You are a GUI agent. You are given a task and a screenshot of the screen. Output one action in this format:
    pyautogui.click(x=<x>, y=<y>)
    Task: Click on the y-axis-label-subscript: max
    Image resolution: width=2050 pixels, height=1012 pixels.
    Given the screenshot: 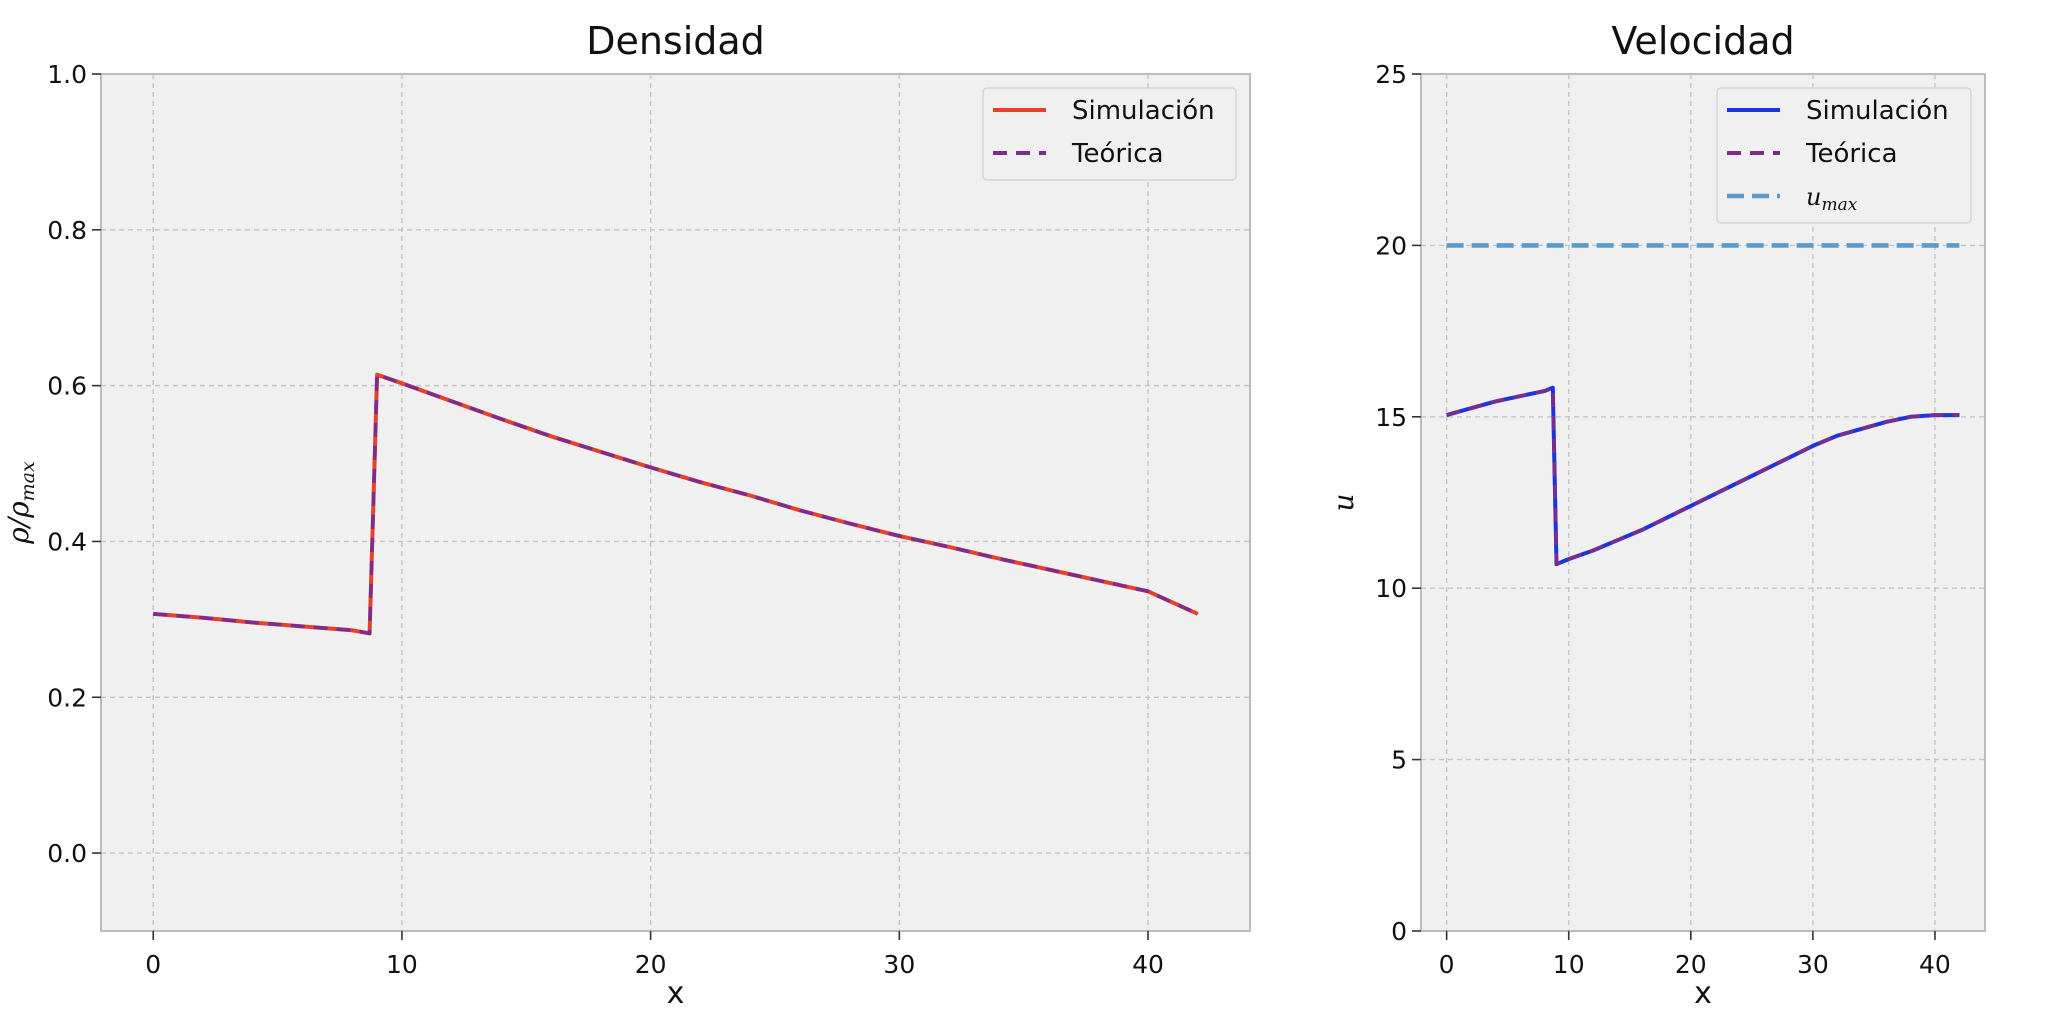 What is the action you would take?
    pyautogui.click(x=28, y=481)
    